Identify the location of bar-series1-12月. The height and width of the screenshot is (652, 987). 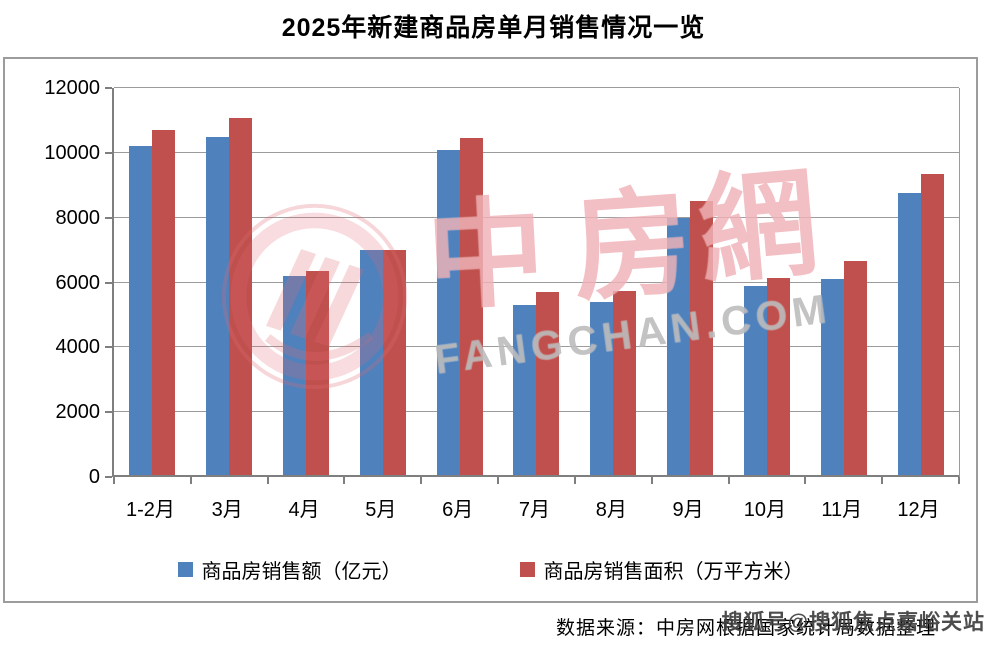
(909, 335).